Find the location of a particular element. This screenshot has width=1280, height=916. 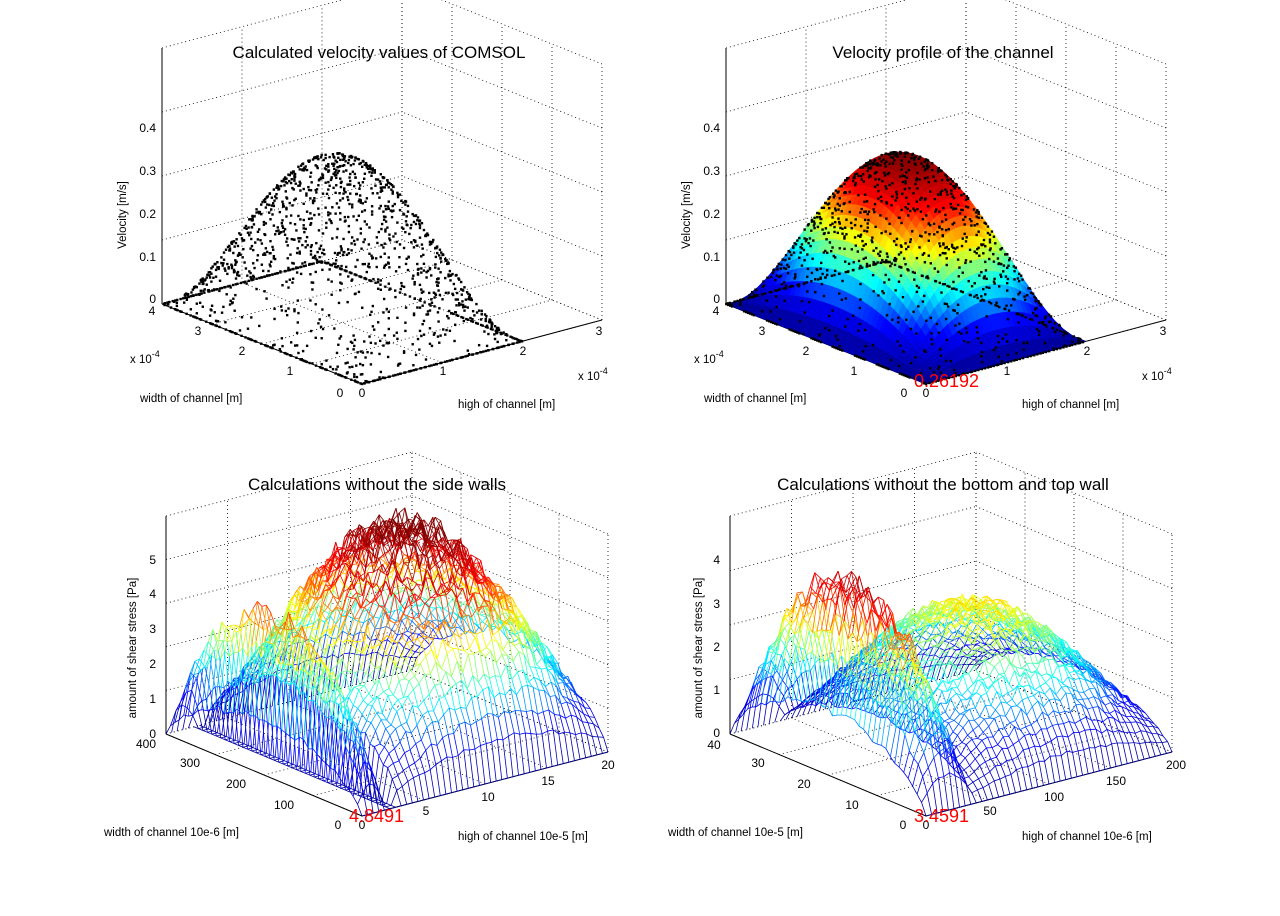

z-tick-label: 0.4 is located at coordinates (711, 128).